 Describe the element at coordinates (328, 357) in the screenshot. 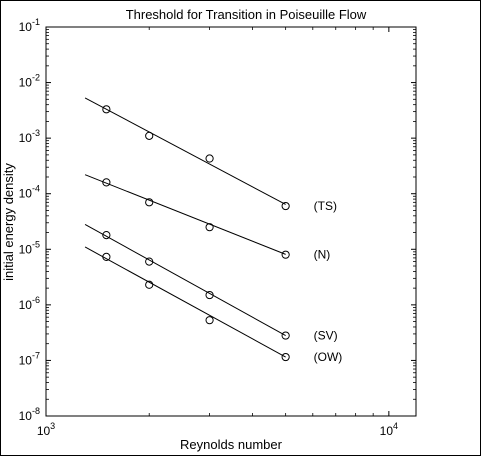

I see `series-label: (OW)` at that location.